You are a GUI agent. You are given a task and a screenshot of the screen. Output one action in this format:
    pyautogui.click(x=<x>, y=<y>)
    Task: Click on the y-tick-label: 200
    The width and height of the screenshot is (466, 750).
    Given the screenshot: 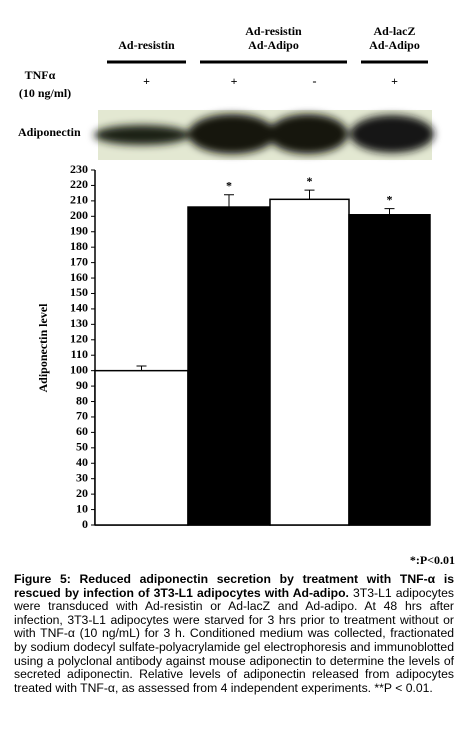 What is the action you would take?
    pyautogui.click(x=79, y=215)
    